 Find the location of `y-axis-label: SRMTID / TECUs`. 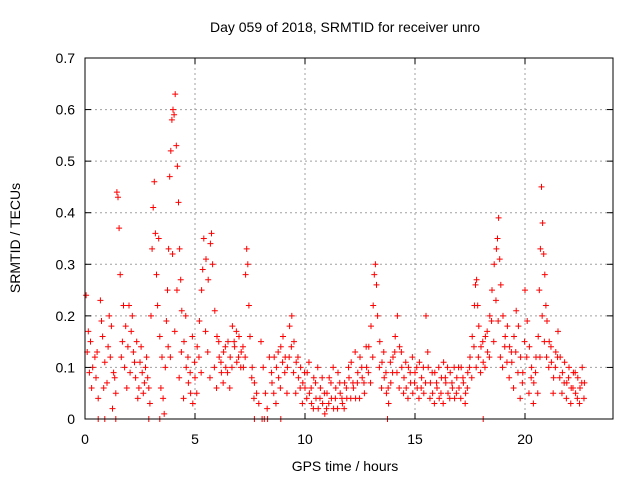

y-axis-label: SRMTID / TECUs is located at coordinates (15, 238).